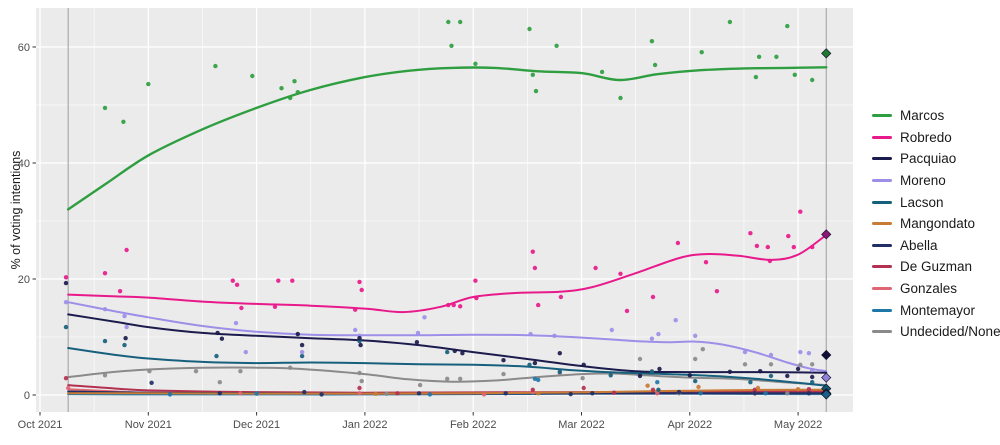  What do you see at coordinates (826, 53) in the screenshot?
I see `result-diamond-marcos` at bounding box center [826, 53].